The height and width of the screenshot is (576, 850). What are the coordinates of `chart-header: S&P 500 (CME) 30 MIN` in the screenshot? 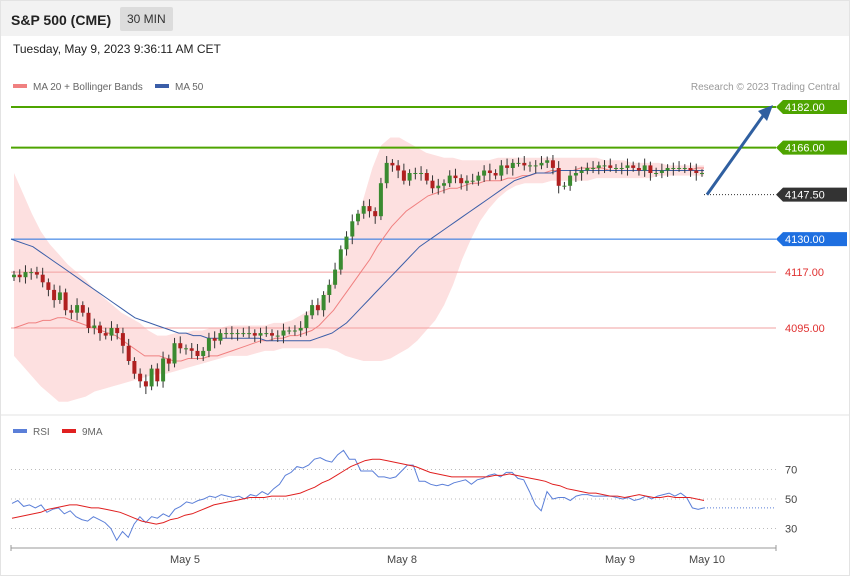 It's located at (425, 18).